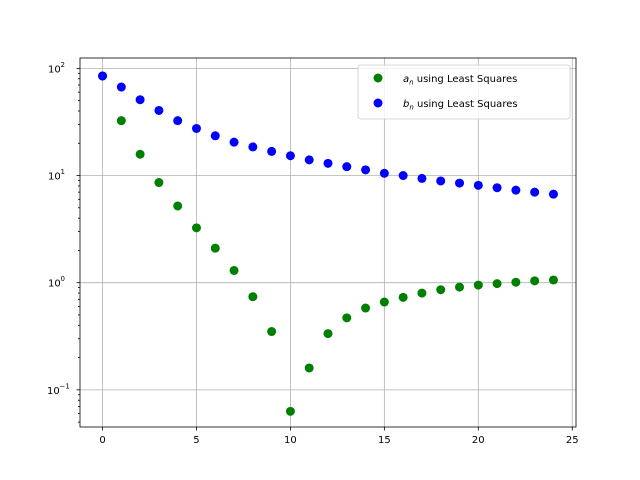 The width and height of the screenshot is (640, 480). What do you see at coordinates (464, 92) in the screenshot?
I see `legend-box` at bounding box center [464, 92].